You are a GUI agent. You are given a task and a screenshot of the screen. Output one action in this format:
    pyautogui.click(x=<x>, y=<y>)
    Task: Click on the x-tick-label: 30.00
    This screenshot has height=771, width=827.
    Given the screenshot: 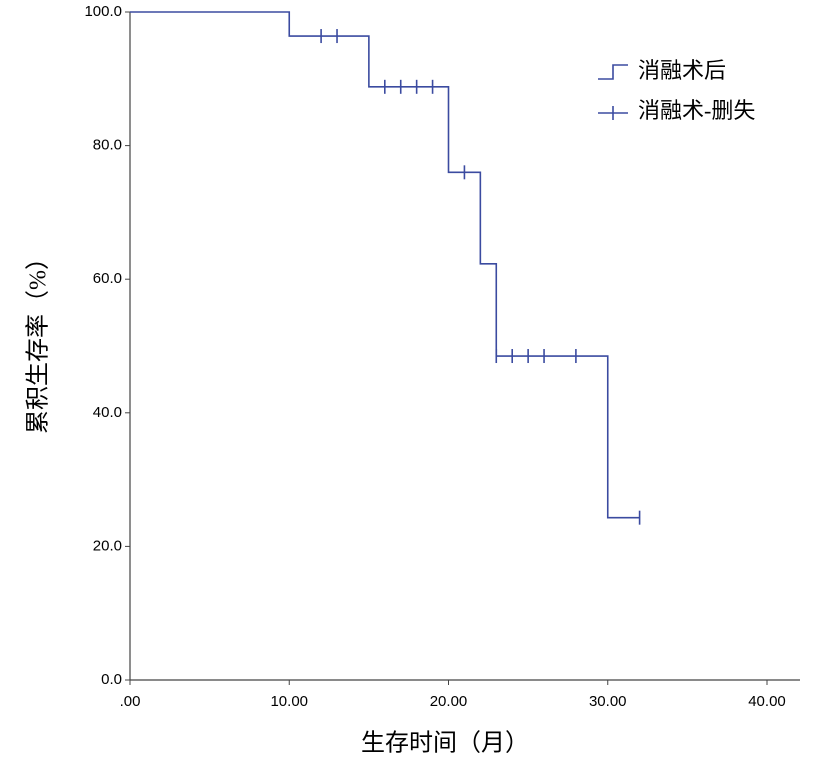 What is the action you would take?
    pyautogui.click(x=608, y=701)
    